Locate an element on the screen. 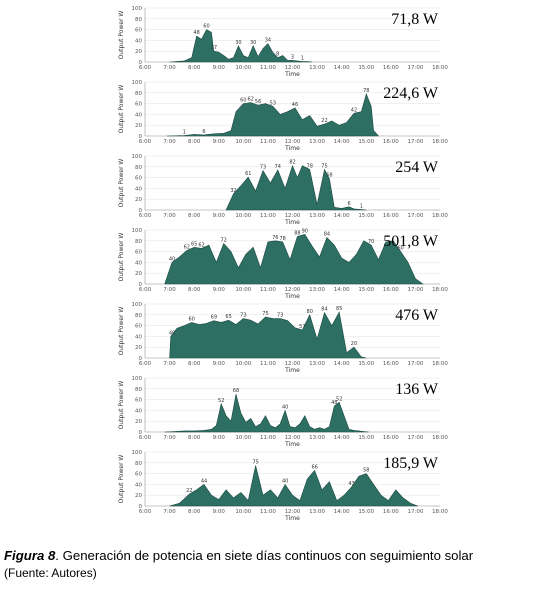 This screenshot has width=538, height=595. x-tick-label: 17:00 is located at coordinates (415, 512).